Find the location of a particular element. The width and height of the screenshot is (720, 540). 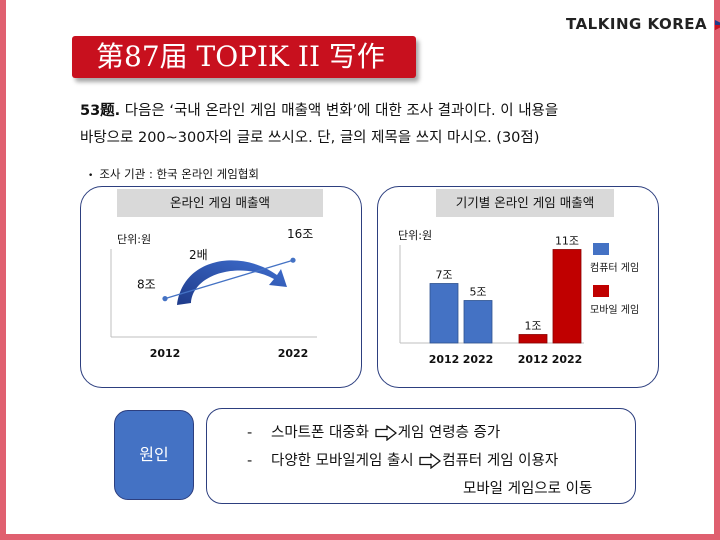

growth-annotation: 2배 is located at coordinates (198, 255).